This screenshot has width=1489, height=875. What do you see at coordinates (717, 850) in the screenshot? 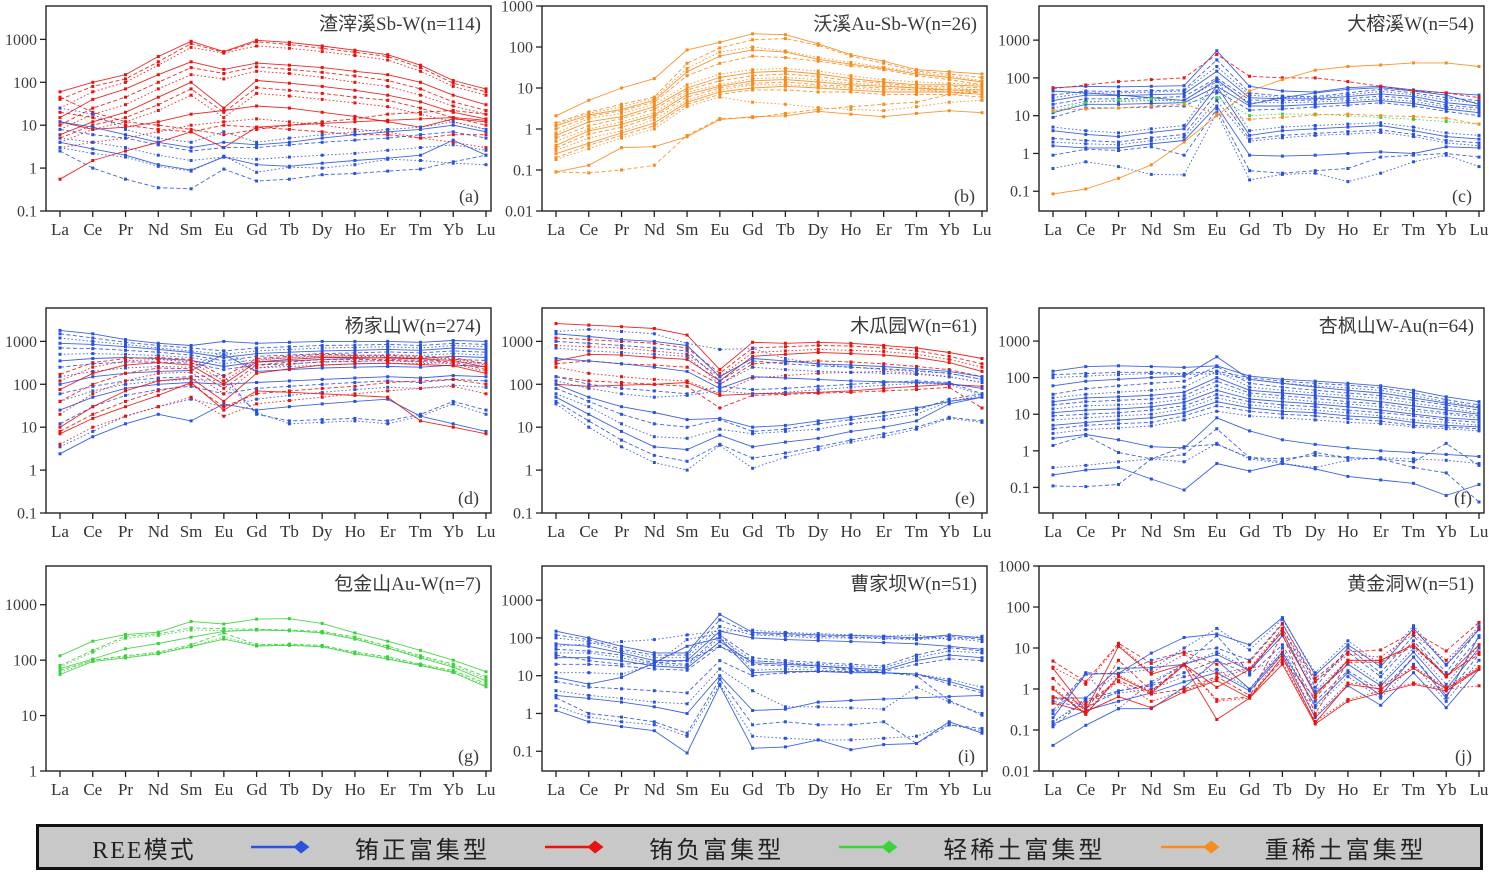
I see `legend-label-red: 铕负富集型` at bounding box center [717, 850].